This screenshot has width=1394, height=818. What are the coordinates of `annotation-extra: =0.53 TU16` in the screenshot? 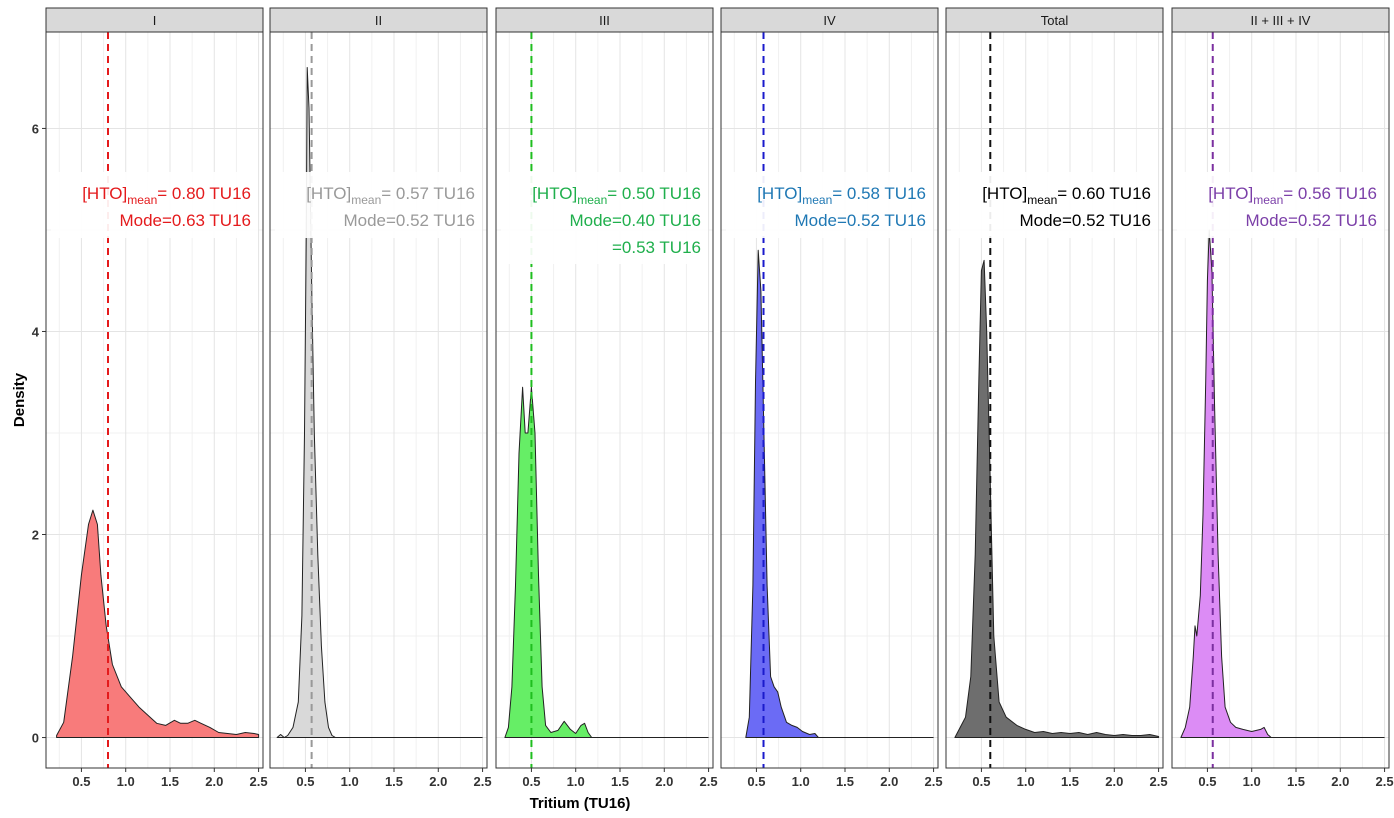 It's located at (656, 247).